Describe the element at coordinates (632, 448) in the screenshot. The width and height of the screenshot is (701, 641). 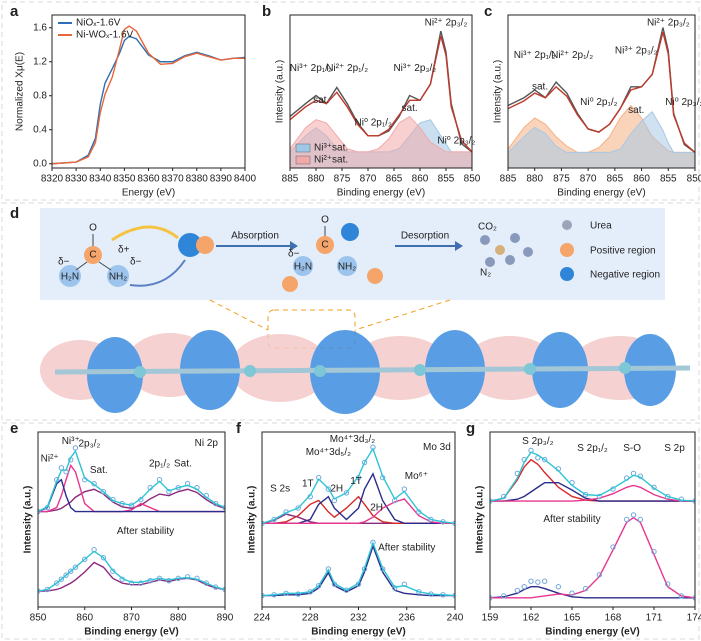
I see `annotation: S-O` at that location.